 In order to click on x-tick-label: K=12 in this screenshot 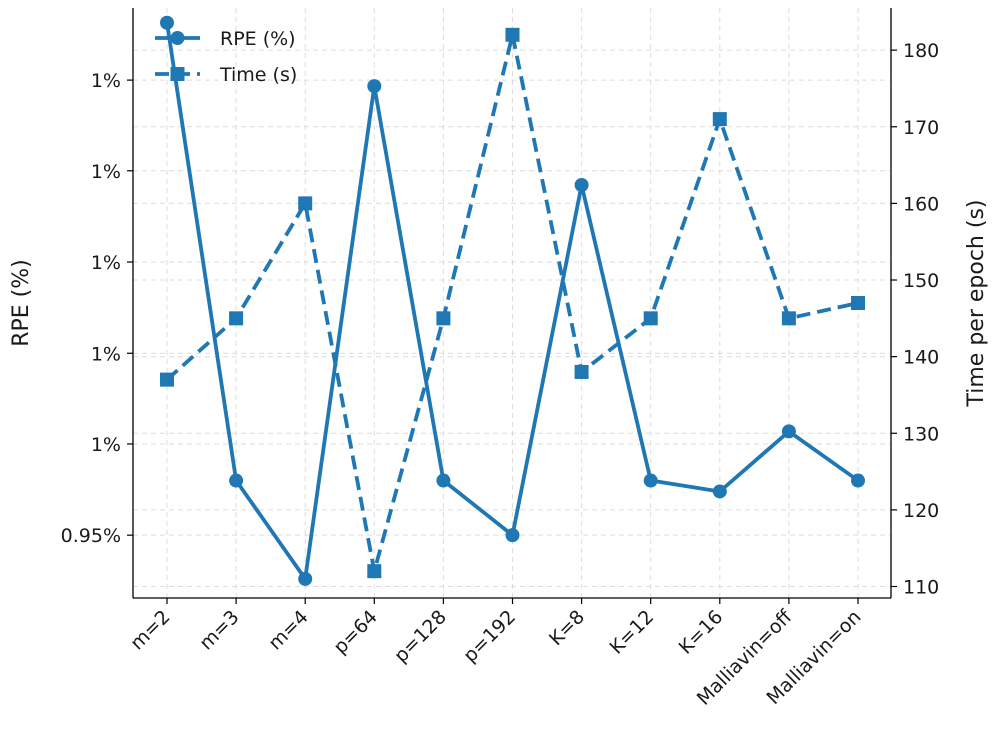, I will do `click(632, 632)`.